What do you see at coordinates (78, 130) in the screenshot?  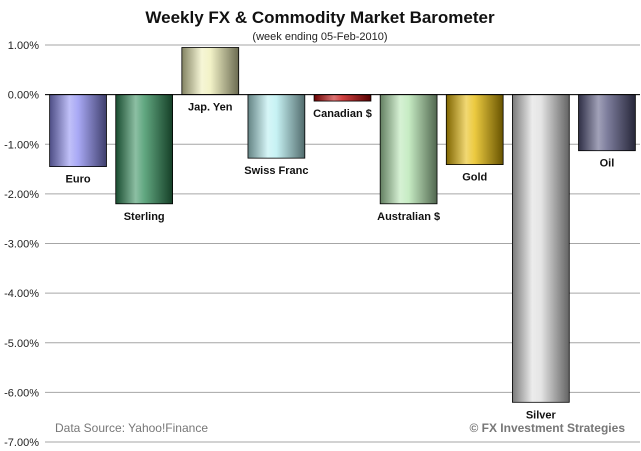 I see `bar-euro` at bounding box center [78, 130].